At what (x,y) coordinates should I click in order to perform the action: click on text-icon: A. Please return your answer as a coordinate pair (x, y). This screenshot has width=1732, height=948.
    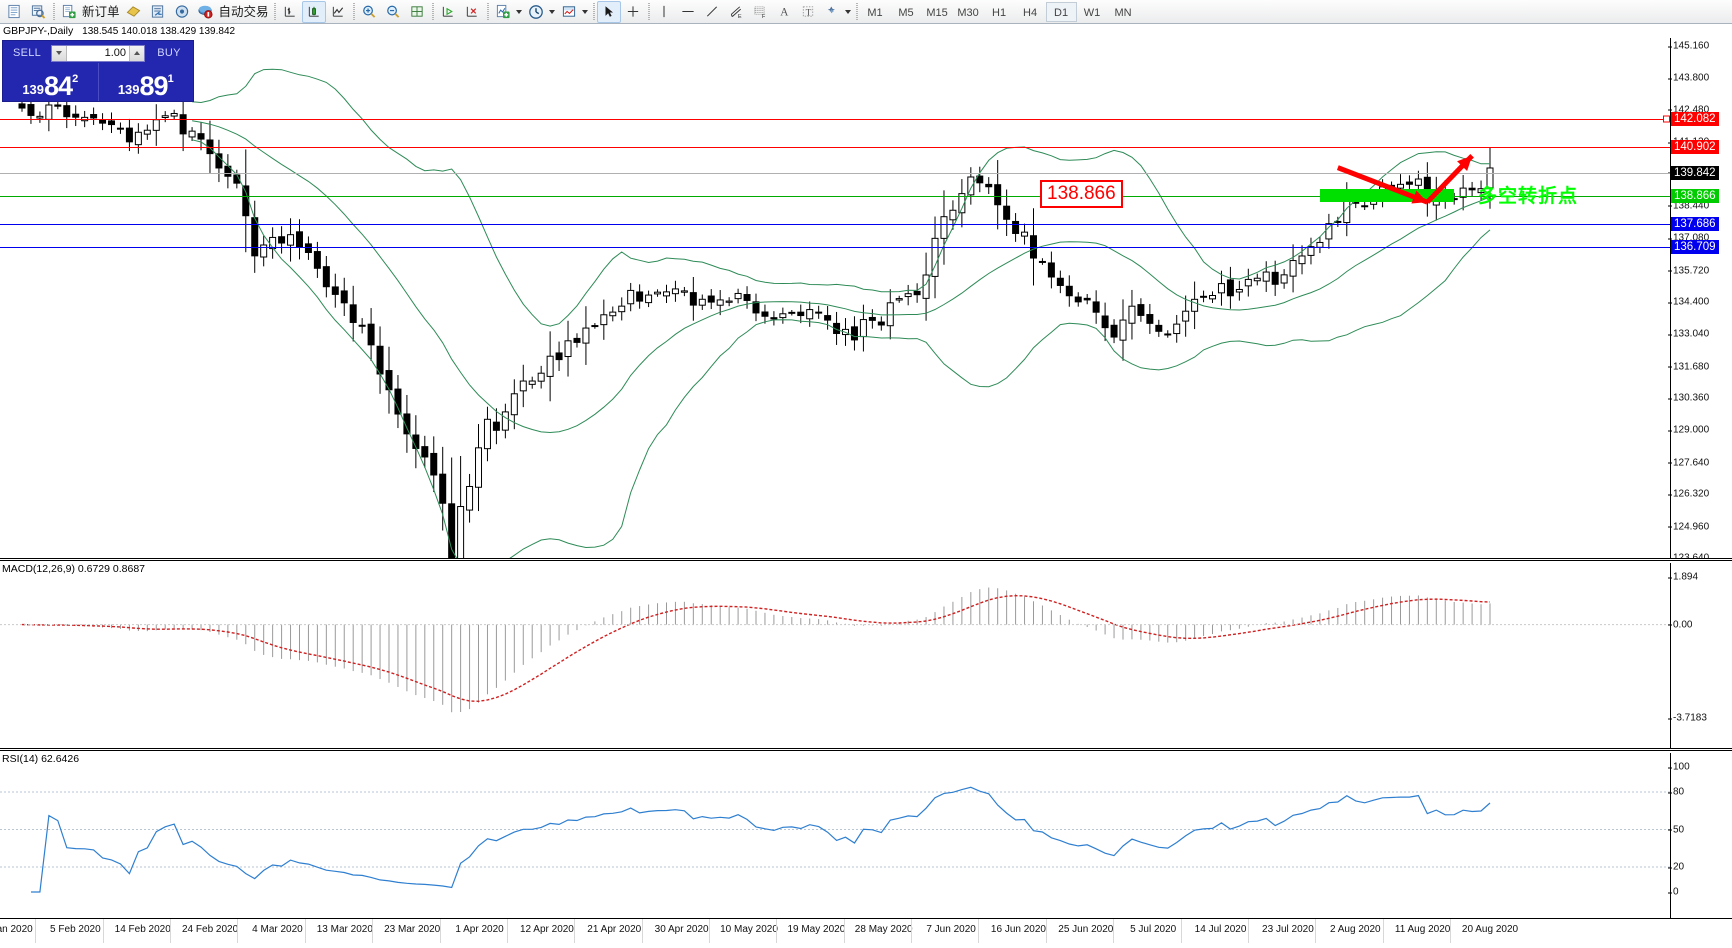
    Looking at the image, I should click on (784, 12).